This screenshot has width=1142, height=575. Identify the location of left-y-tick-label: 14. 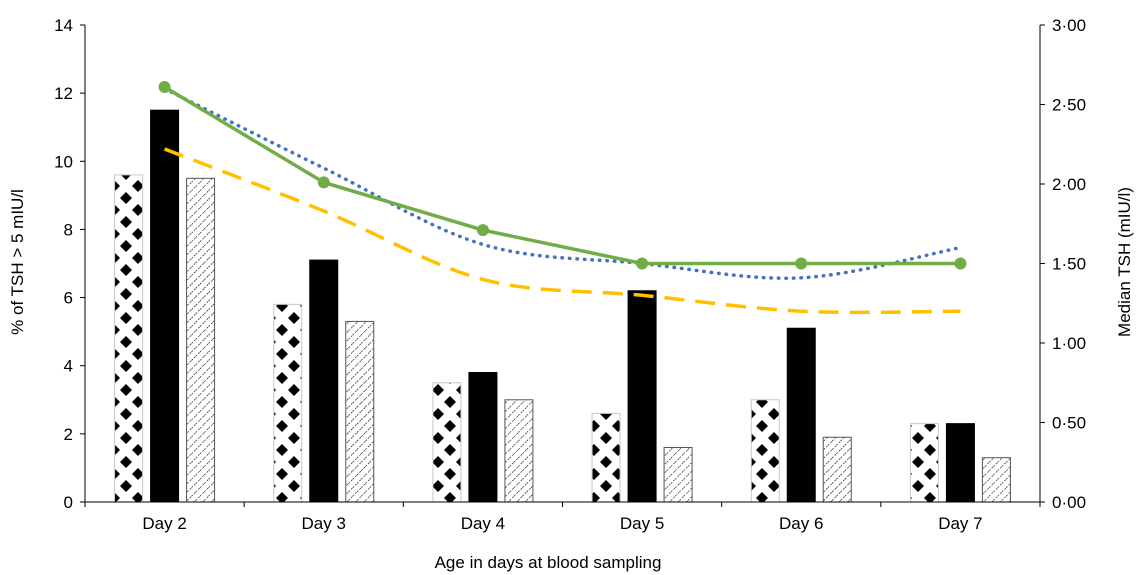
(63, 25).